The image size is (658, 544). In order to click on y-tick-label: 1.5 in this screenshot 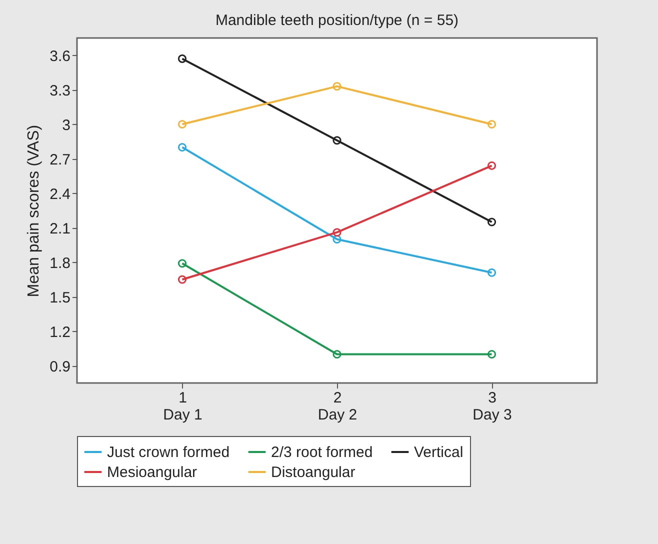, I will do `click(60, 297)`.